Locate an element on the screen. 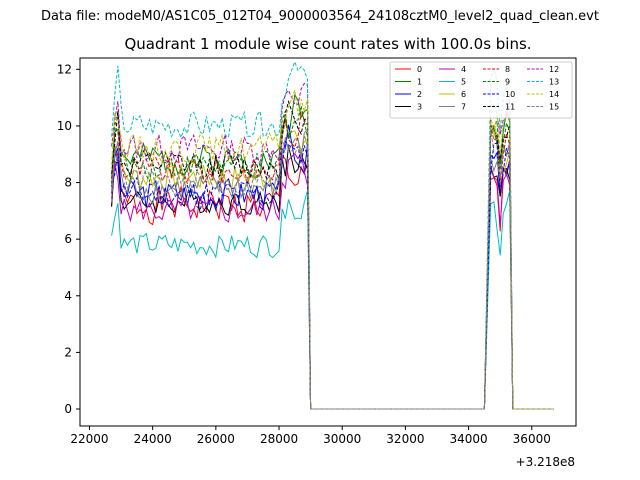 This screenshot has height=480, width=640. x-tick-label: 36000 is located at coordinates (532, 439).